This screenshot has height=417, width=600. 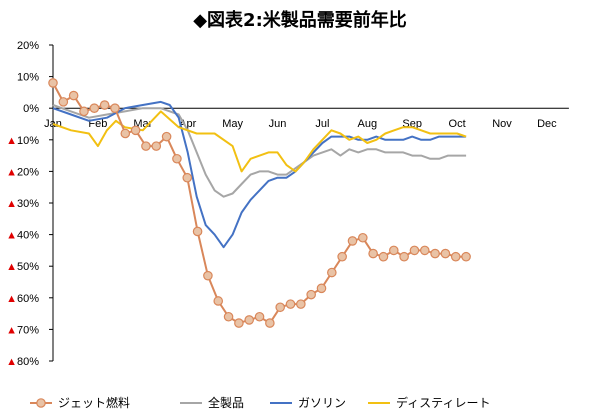 I want to click on legend-marker-jet, so click(x=41, y=403).